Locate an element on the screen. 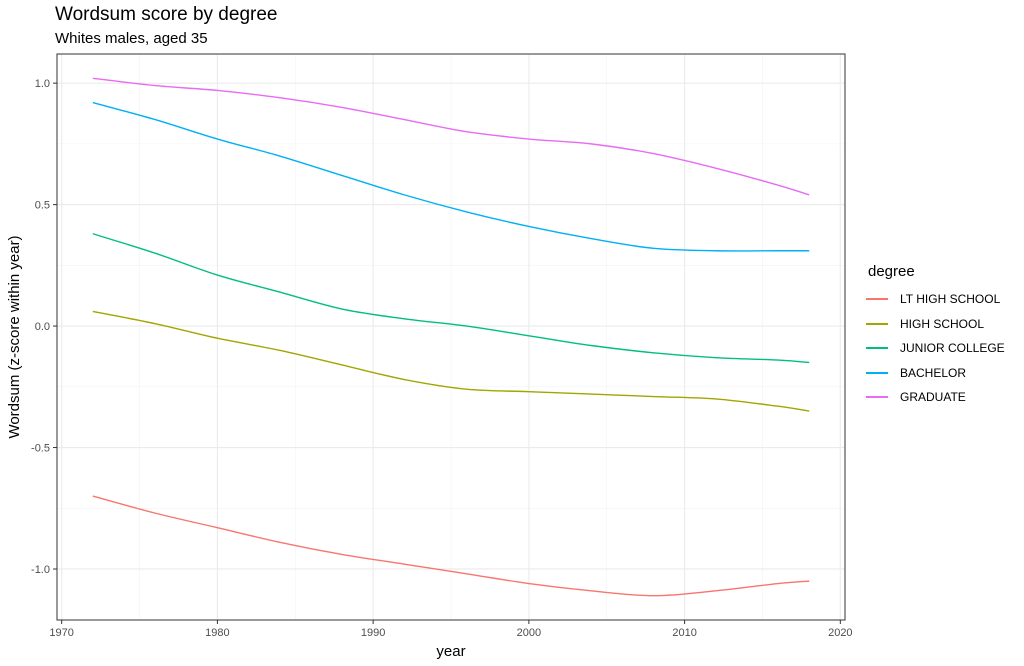 The width and height of the screenshot is (1024, 666). x-axis-label: year is located at coordinates (450, 651).